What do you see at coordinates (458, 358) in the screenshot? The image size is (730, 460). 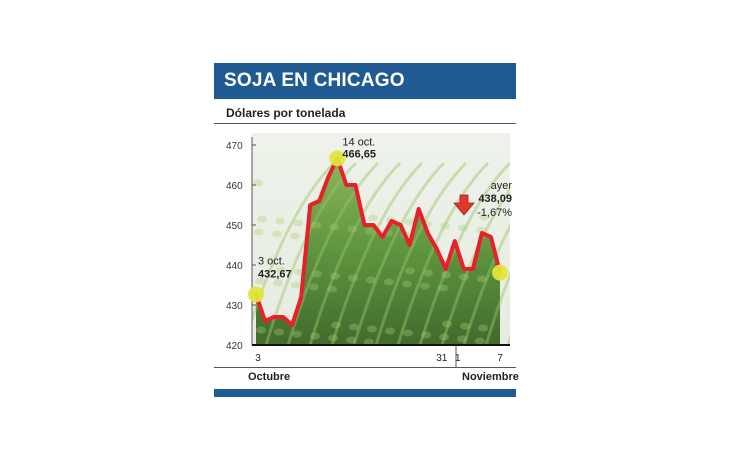 I see `x-tick-label: 1` at bounding box center [458, 358].